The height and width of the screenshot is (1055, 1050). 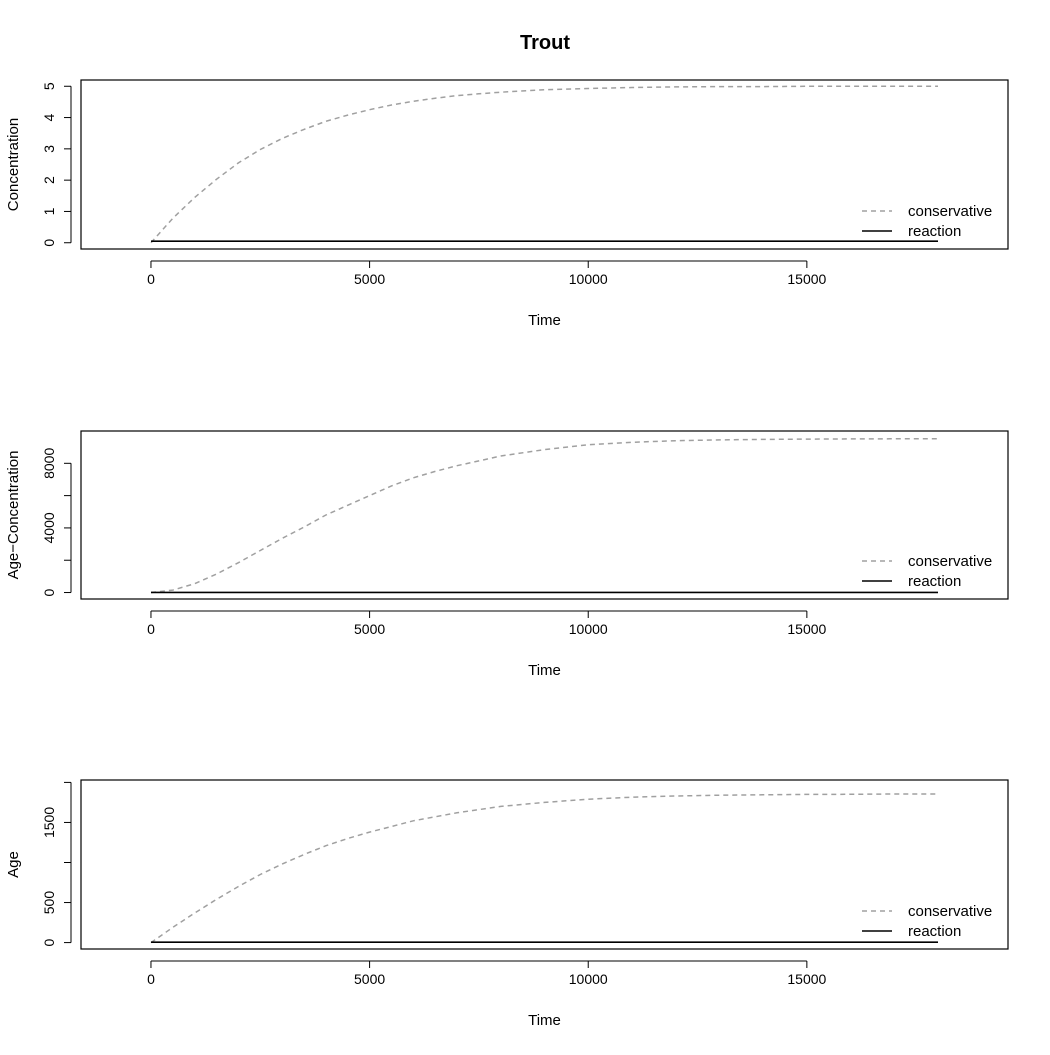 I want to click on y-tick-label: 3, so click(x=49, y=149).